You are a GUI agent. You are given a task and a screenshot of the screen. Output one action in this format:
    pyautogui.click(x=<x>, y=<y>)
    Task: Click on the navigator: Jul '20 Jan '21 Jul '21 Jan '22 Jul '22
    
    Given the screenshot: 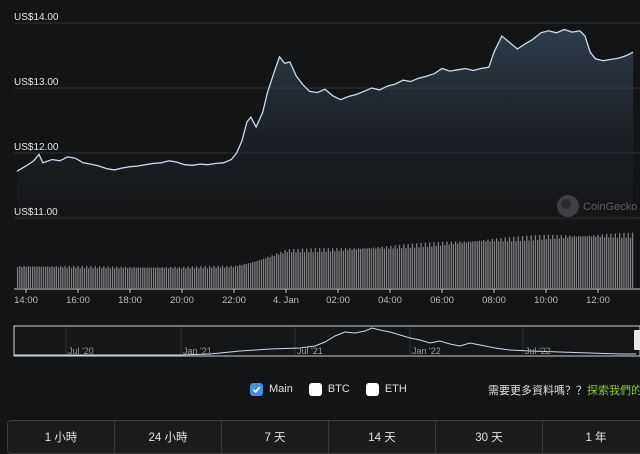 What is the action you would take?
    pyautogui.click(x=326, y=341)
    